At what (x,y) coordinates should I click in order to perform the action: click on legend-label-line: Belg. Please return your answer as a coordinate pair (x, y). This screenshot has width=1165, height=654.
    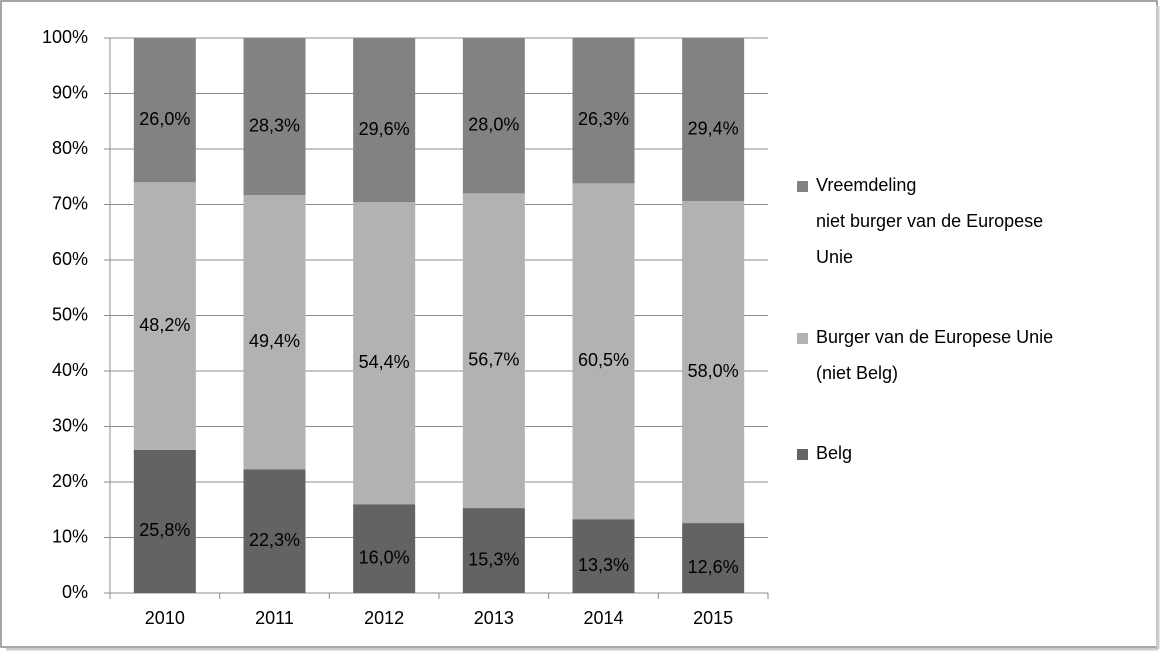
    Looking at the image, I should click on (834, 453).